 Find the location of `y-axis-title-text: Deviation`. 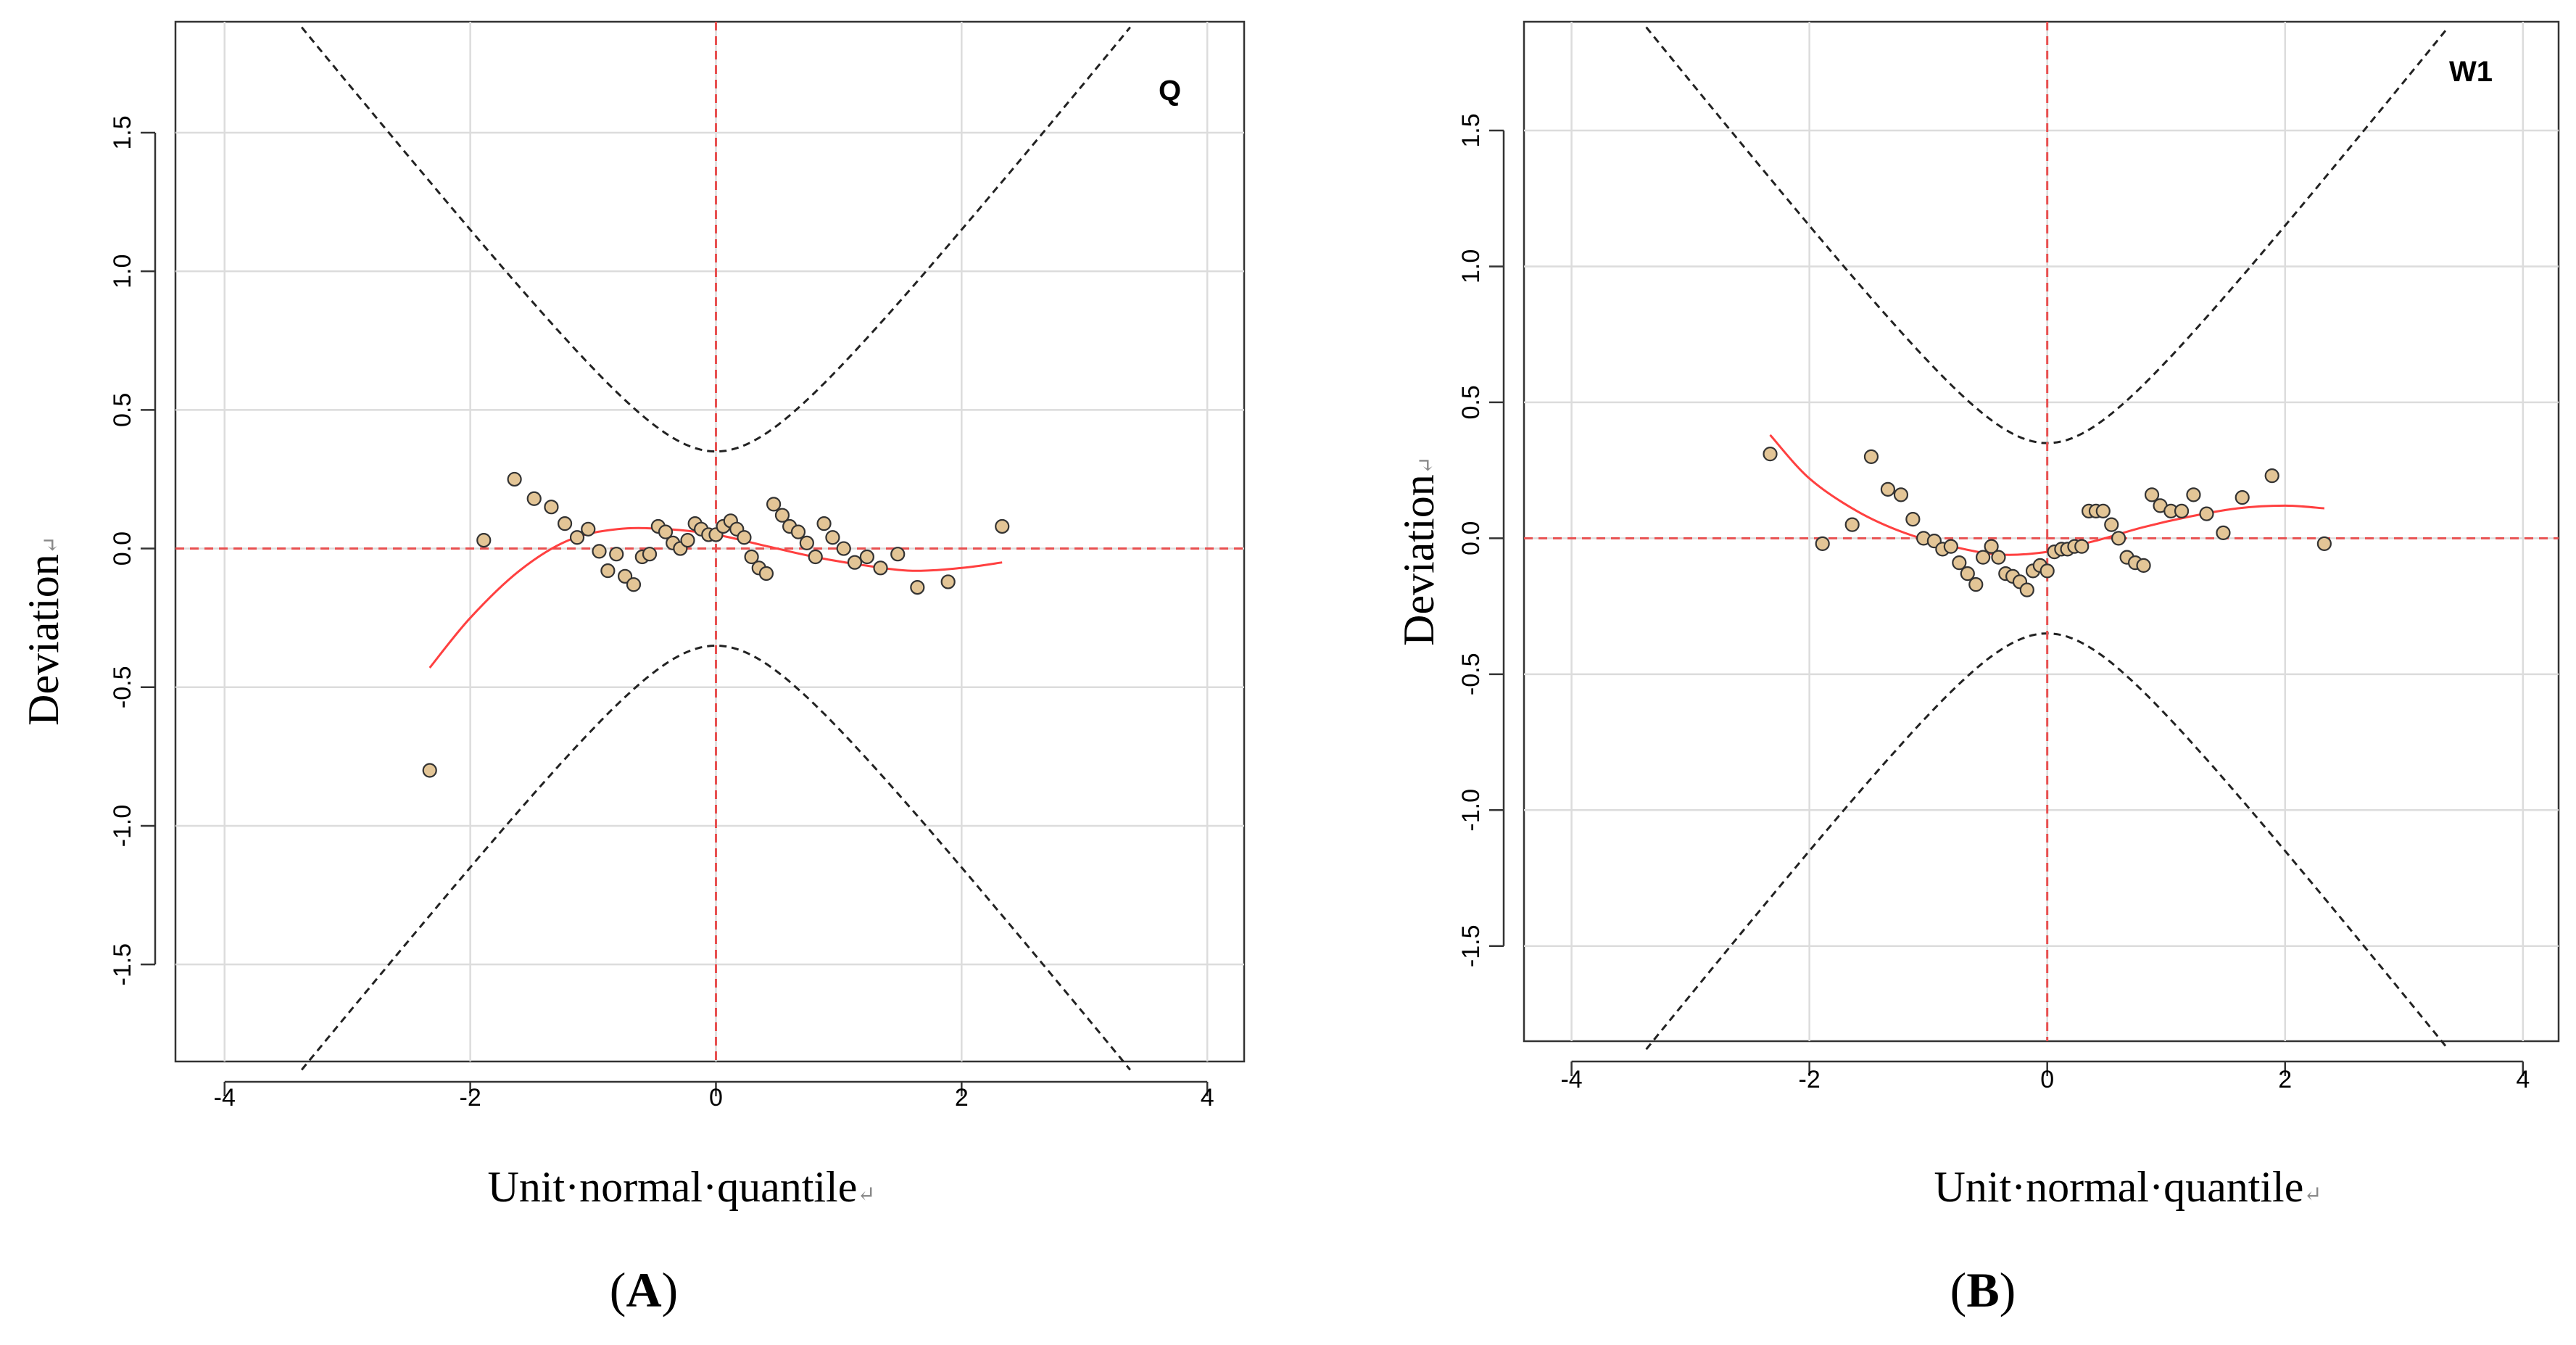

y-axis-title-text: Deviation is located at coordinates (1419, 560).